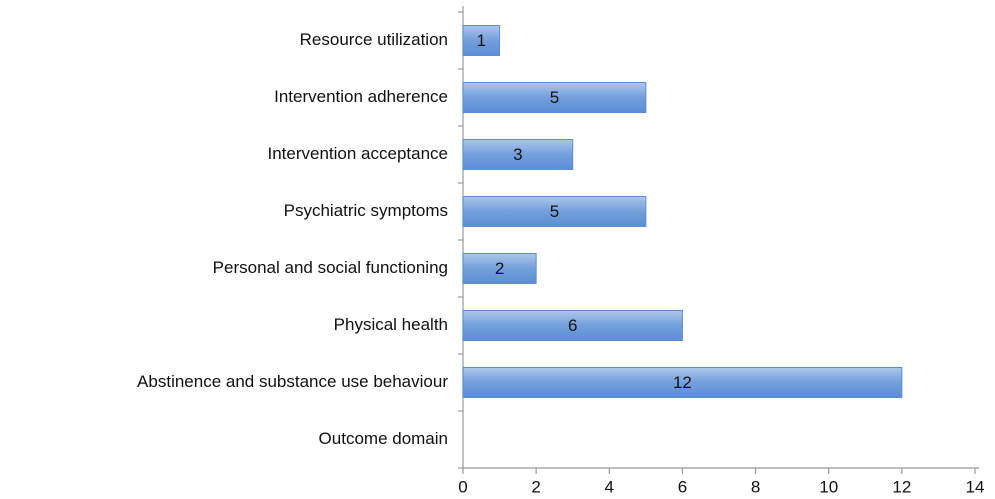  I want to click on data-label: 6, so click(572, 325).